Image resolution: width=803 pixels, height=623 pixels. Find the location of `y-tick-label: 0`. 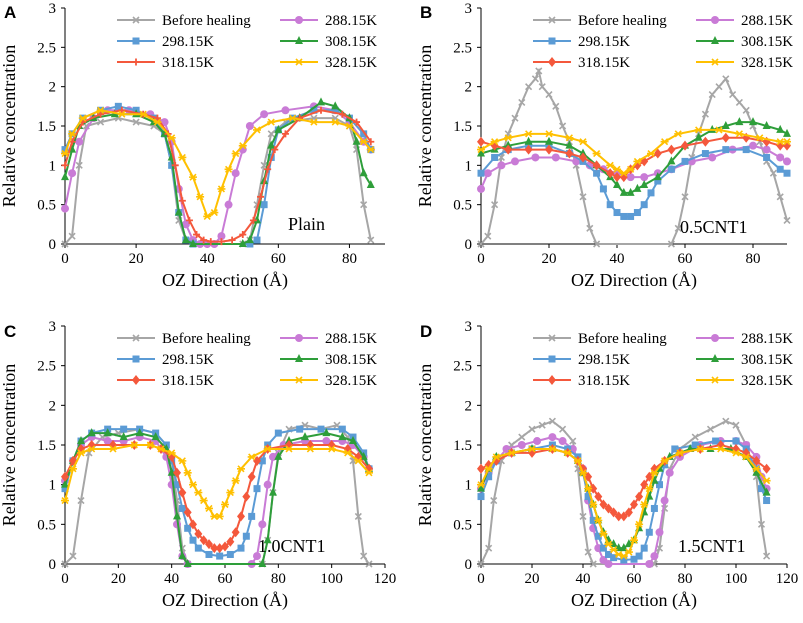

y-tick-label: 0 is located at coordinates (469, 565).